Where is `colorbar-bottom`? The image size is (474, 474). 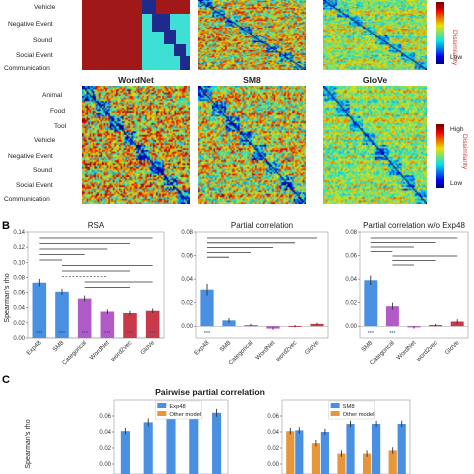
colorbar-bottom is located at coordinates (440, 156).